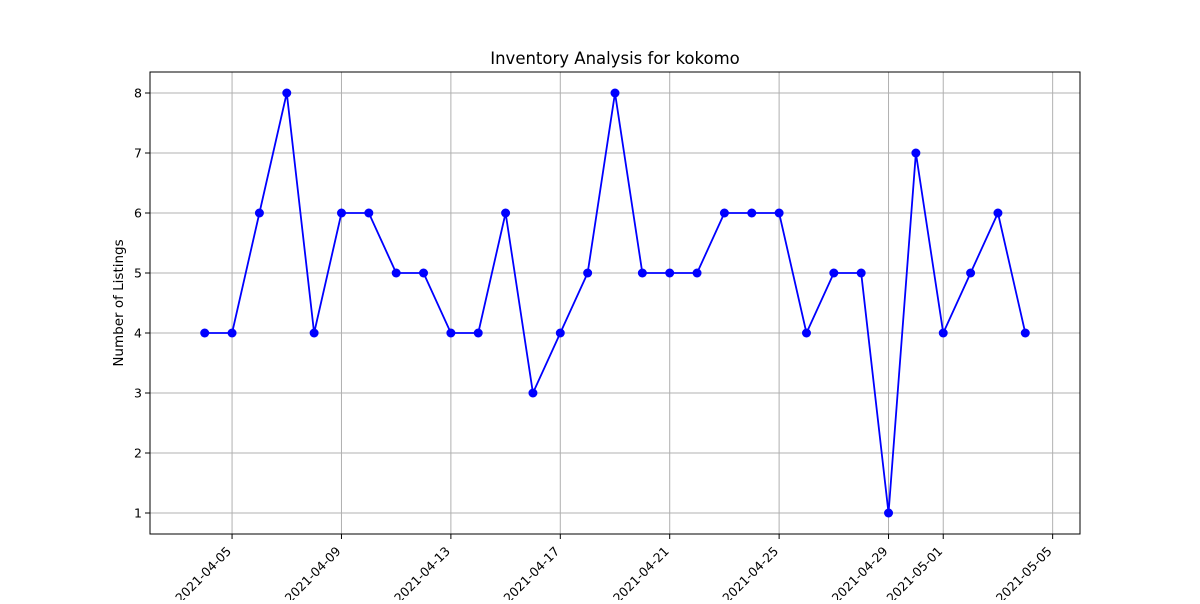 This screenshot has height=604, width=1200. I want to click on x-tick-label: 2021-04-13, so click(422, 572).